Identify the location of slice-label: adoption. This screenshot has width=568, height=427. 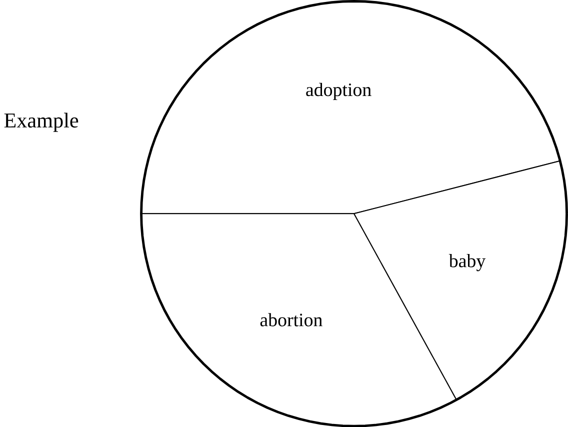
(339, 91).